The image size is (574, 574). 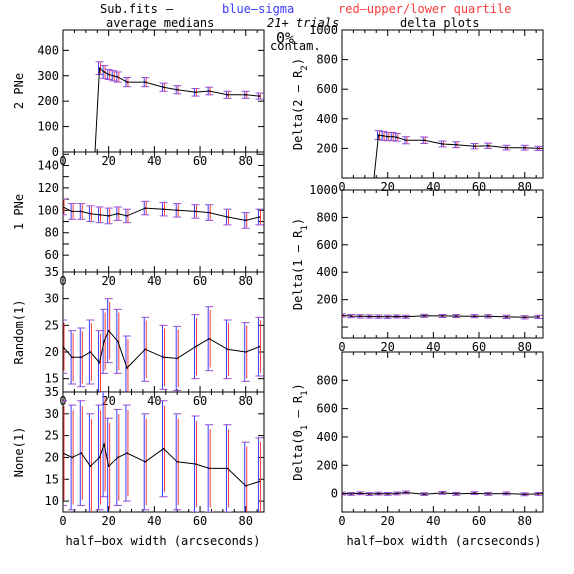 I want to click on header-file: Sub.fits, so click(x=129, y=9).